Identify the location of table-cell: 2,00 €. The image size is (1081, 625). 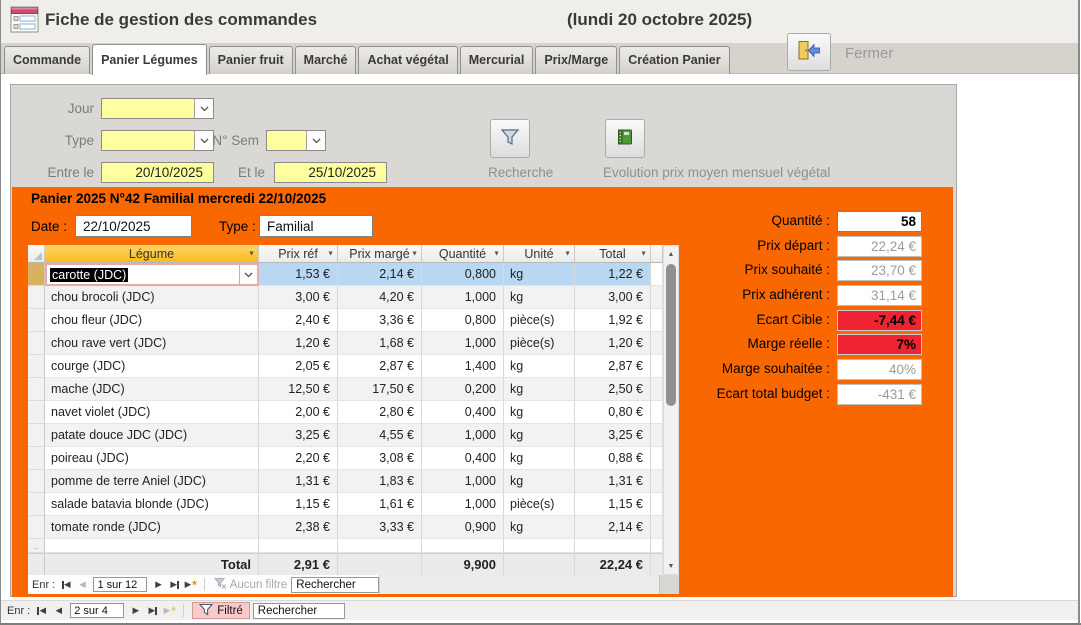
(298, 412).